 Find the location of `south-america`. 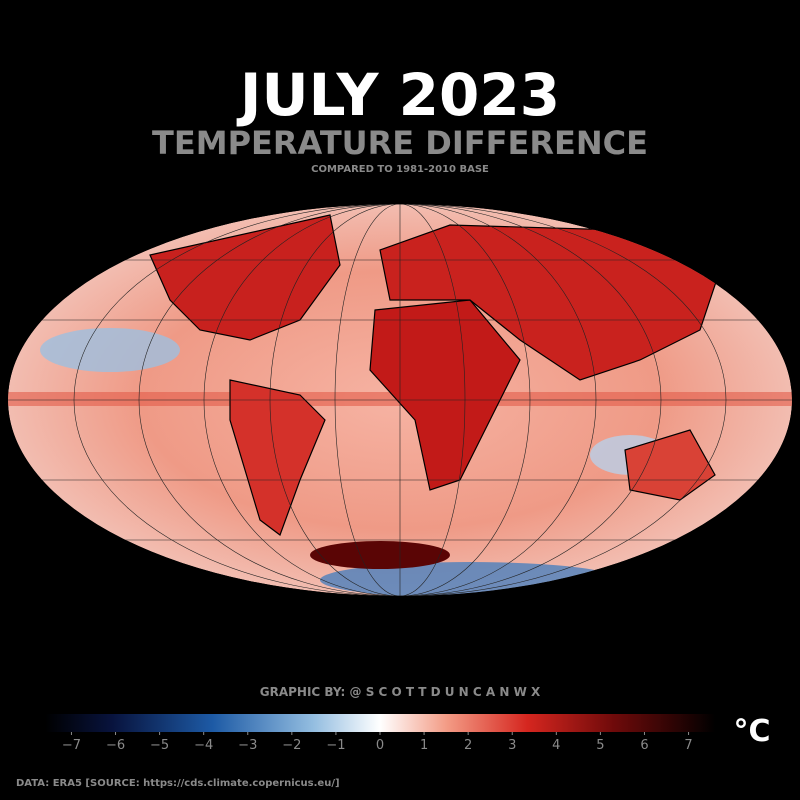

south-america is located at coordinates (277, 457).